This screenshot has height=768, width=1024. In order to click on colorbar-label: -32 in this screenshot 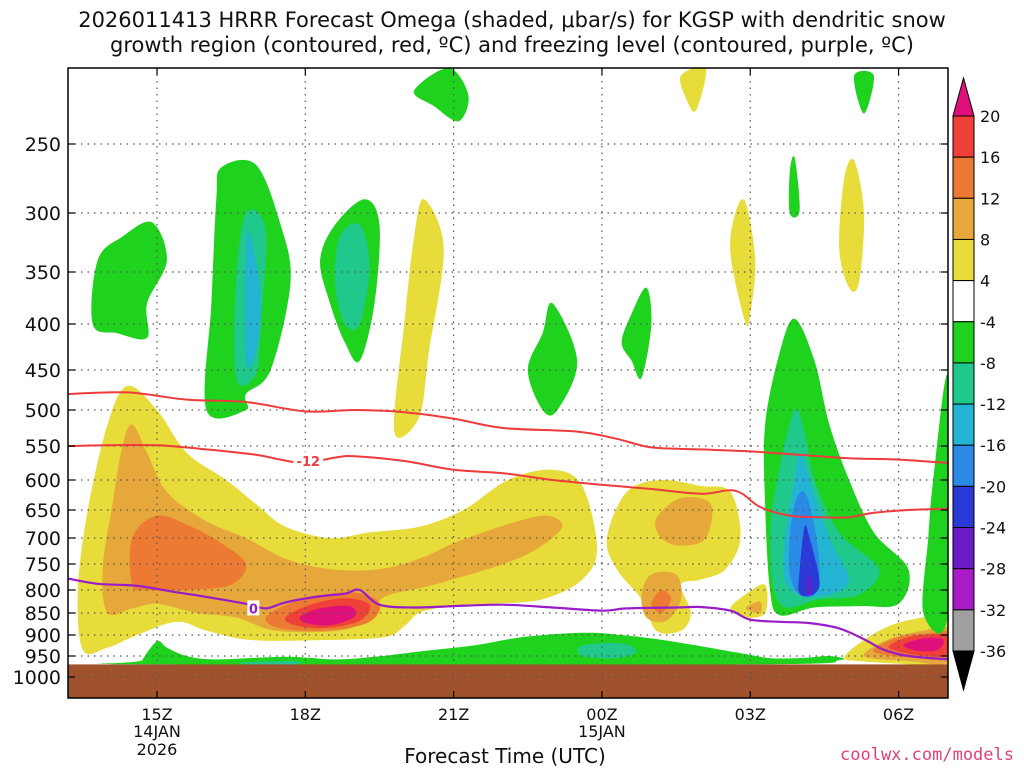, I will do `click(993, 610)`.